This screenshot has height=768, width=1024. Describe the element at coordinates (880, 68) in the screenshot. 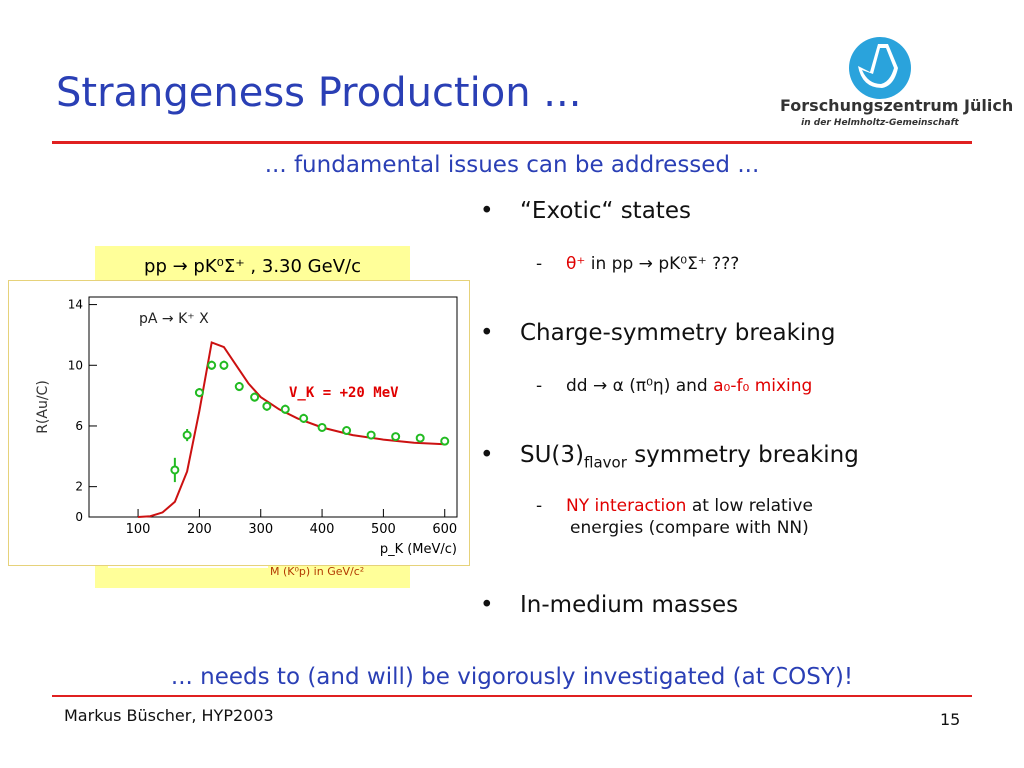

I see `logo-icon` at that location.